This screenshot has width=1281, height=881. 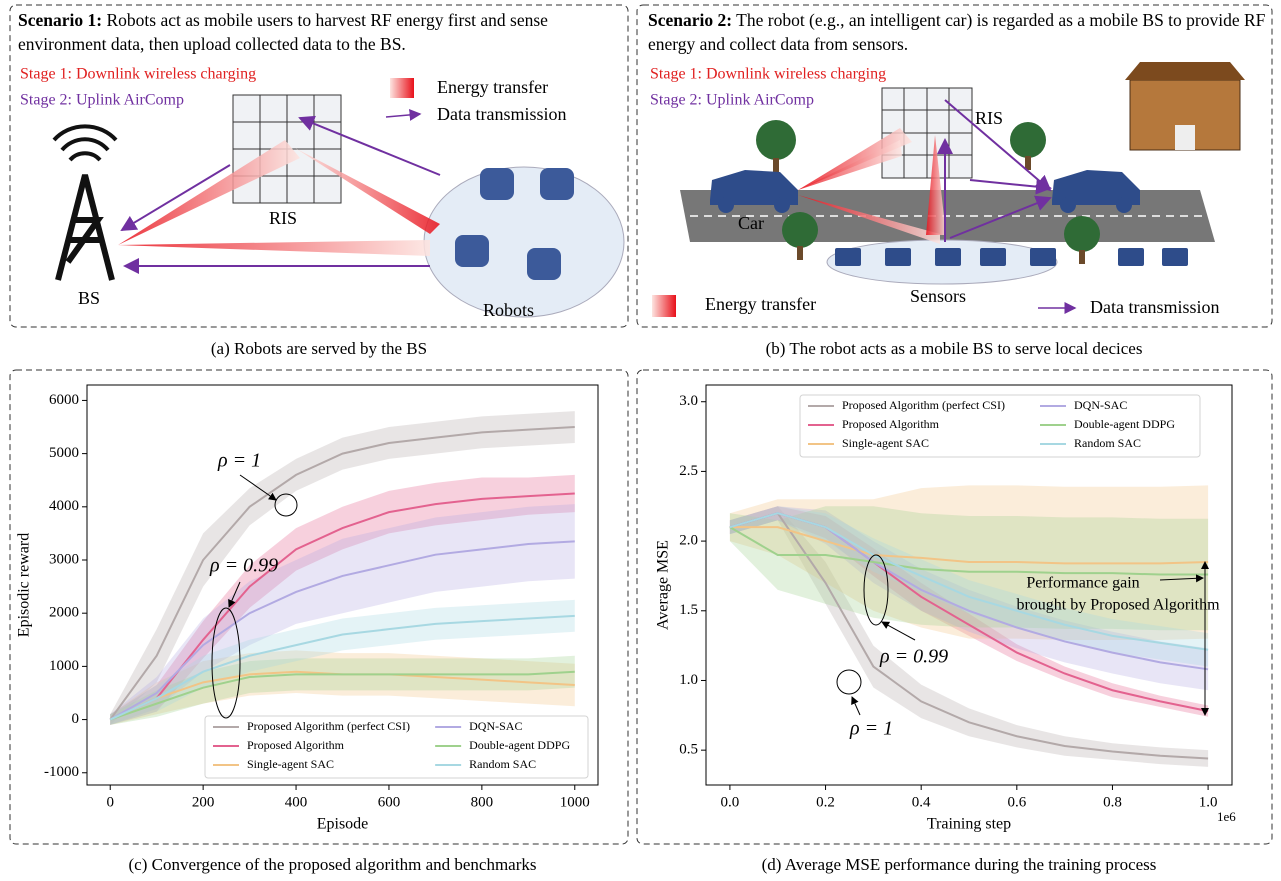 What do you see at coordinates (319, 348) in the screenshot?
I see `caption: (a) Robots are served by the BS` at bounding box center [319, 348].